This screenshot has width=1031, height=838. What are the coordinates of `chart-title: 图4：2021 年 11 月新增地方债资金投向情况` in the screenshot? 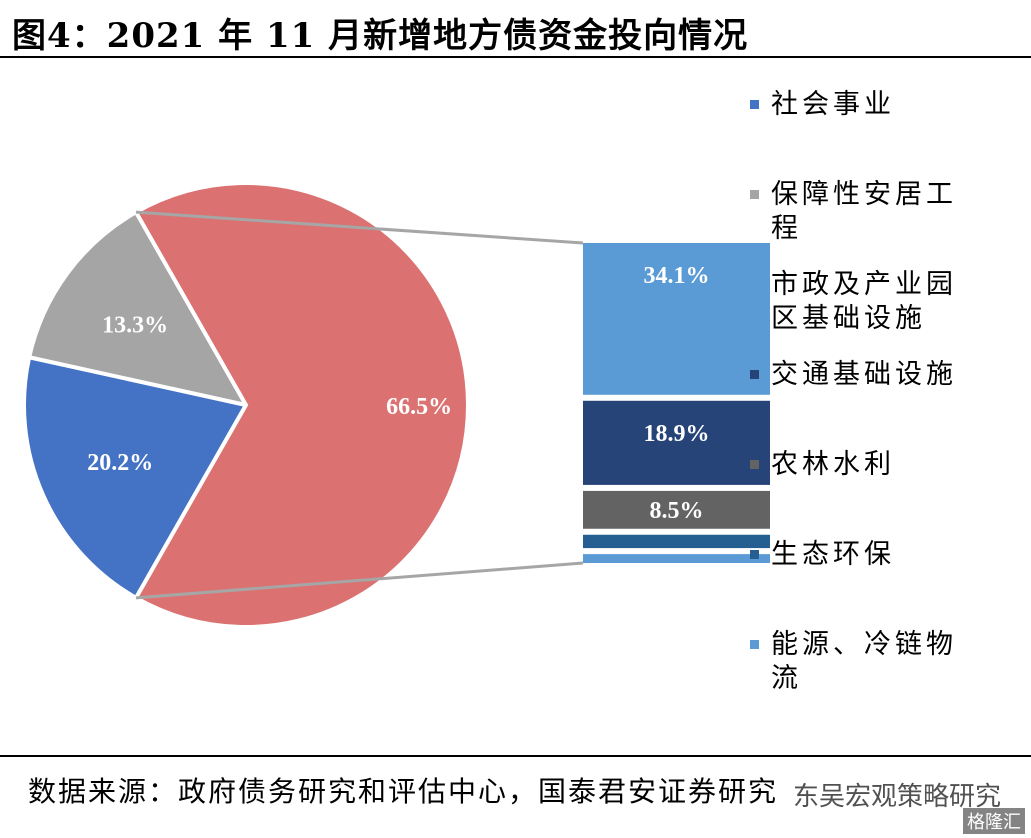 It's located at (380, 36).